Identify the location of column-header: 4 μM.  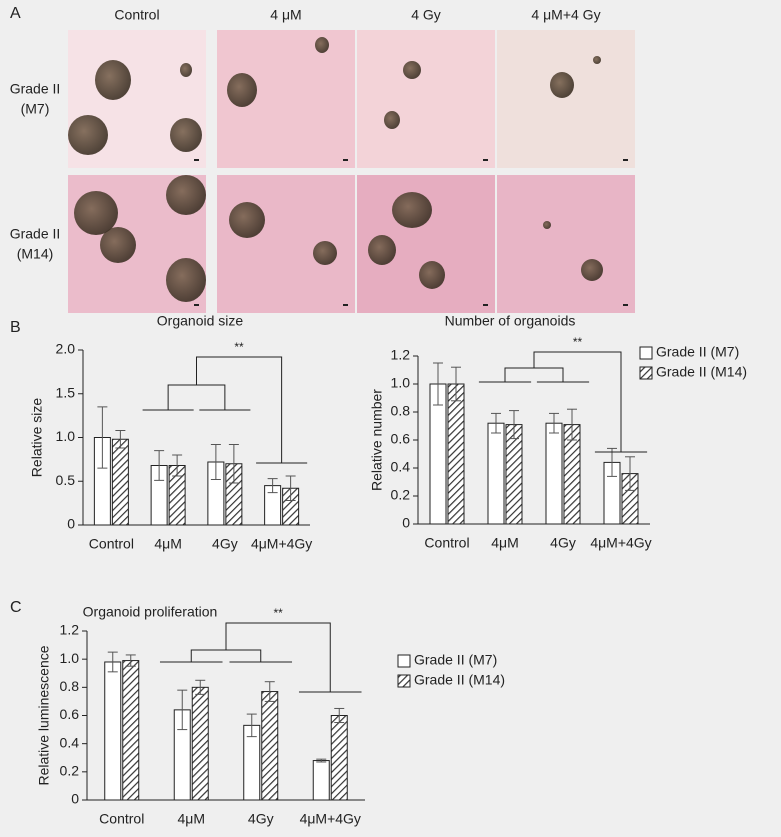
(285, 15).